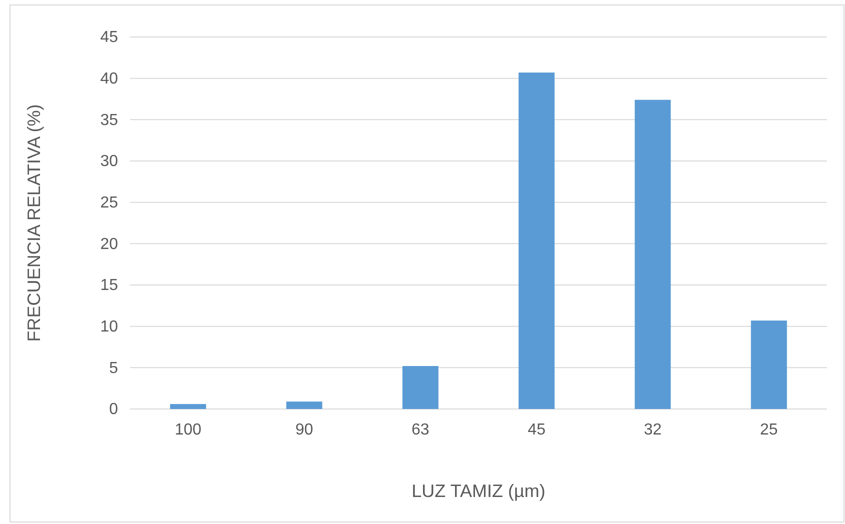 This screenshot has height=524, width=845. Describe the element at coordinates (109, 120) in the screenshot. I see `y-tick-label: 35` at that location.